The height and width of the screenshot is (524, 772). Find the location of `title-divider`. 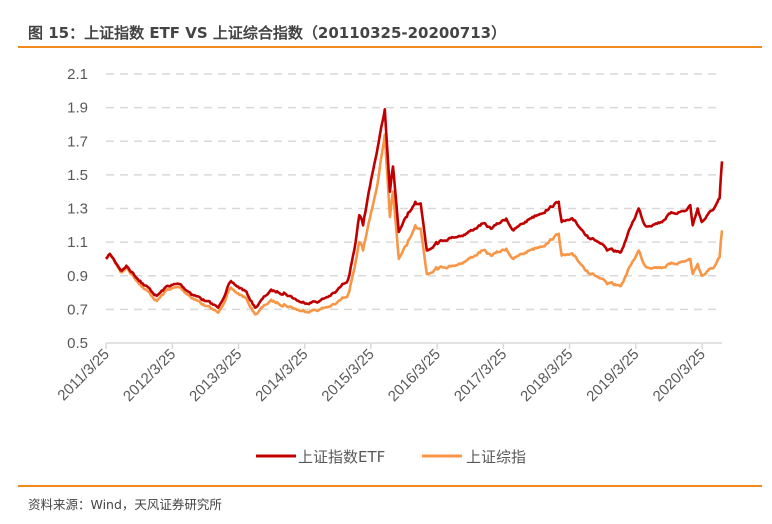

title-divider is located at coordinates (390, 47).